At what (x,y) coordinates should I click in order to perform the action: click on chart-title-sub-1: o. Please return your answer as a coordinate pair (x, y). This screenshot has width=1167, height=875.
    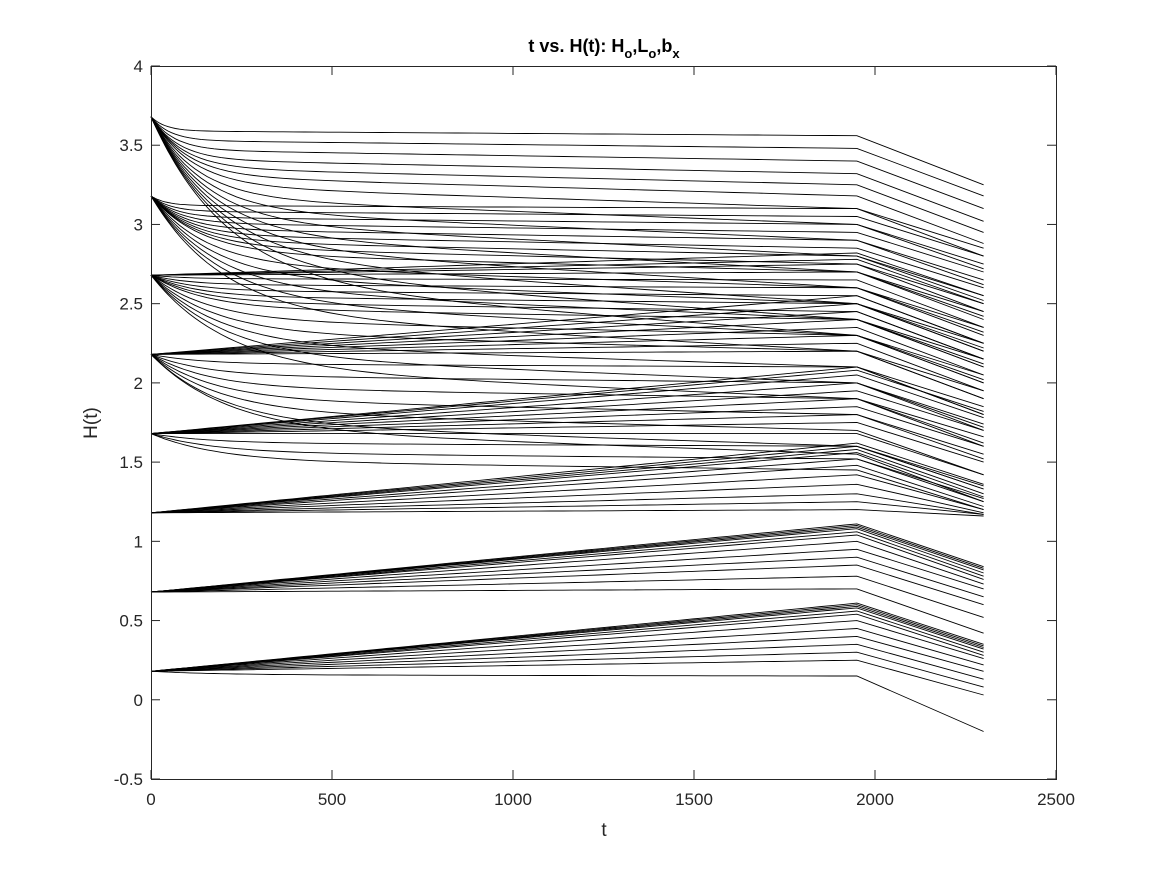
    Looking at the image, I should click on (628, 53).